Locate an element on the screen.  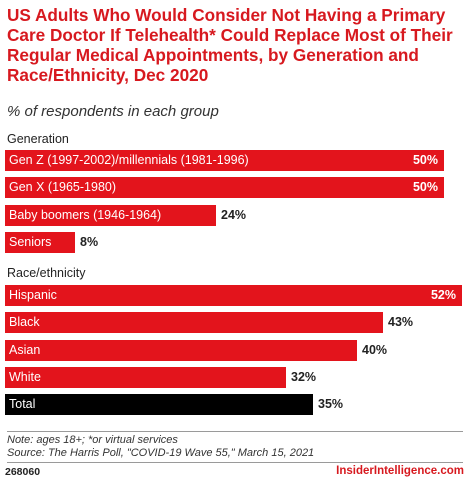
bar: Seniors is located at coordinates (40, 242).